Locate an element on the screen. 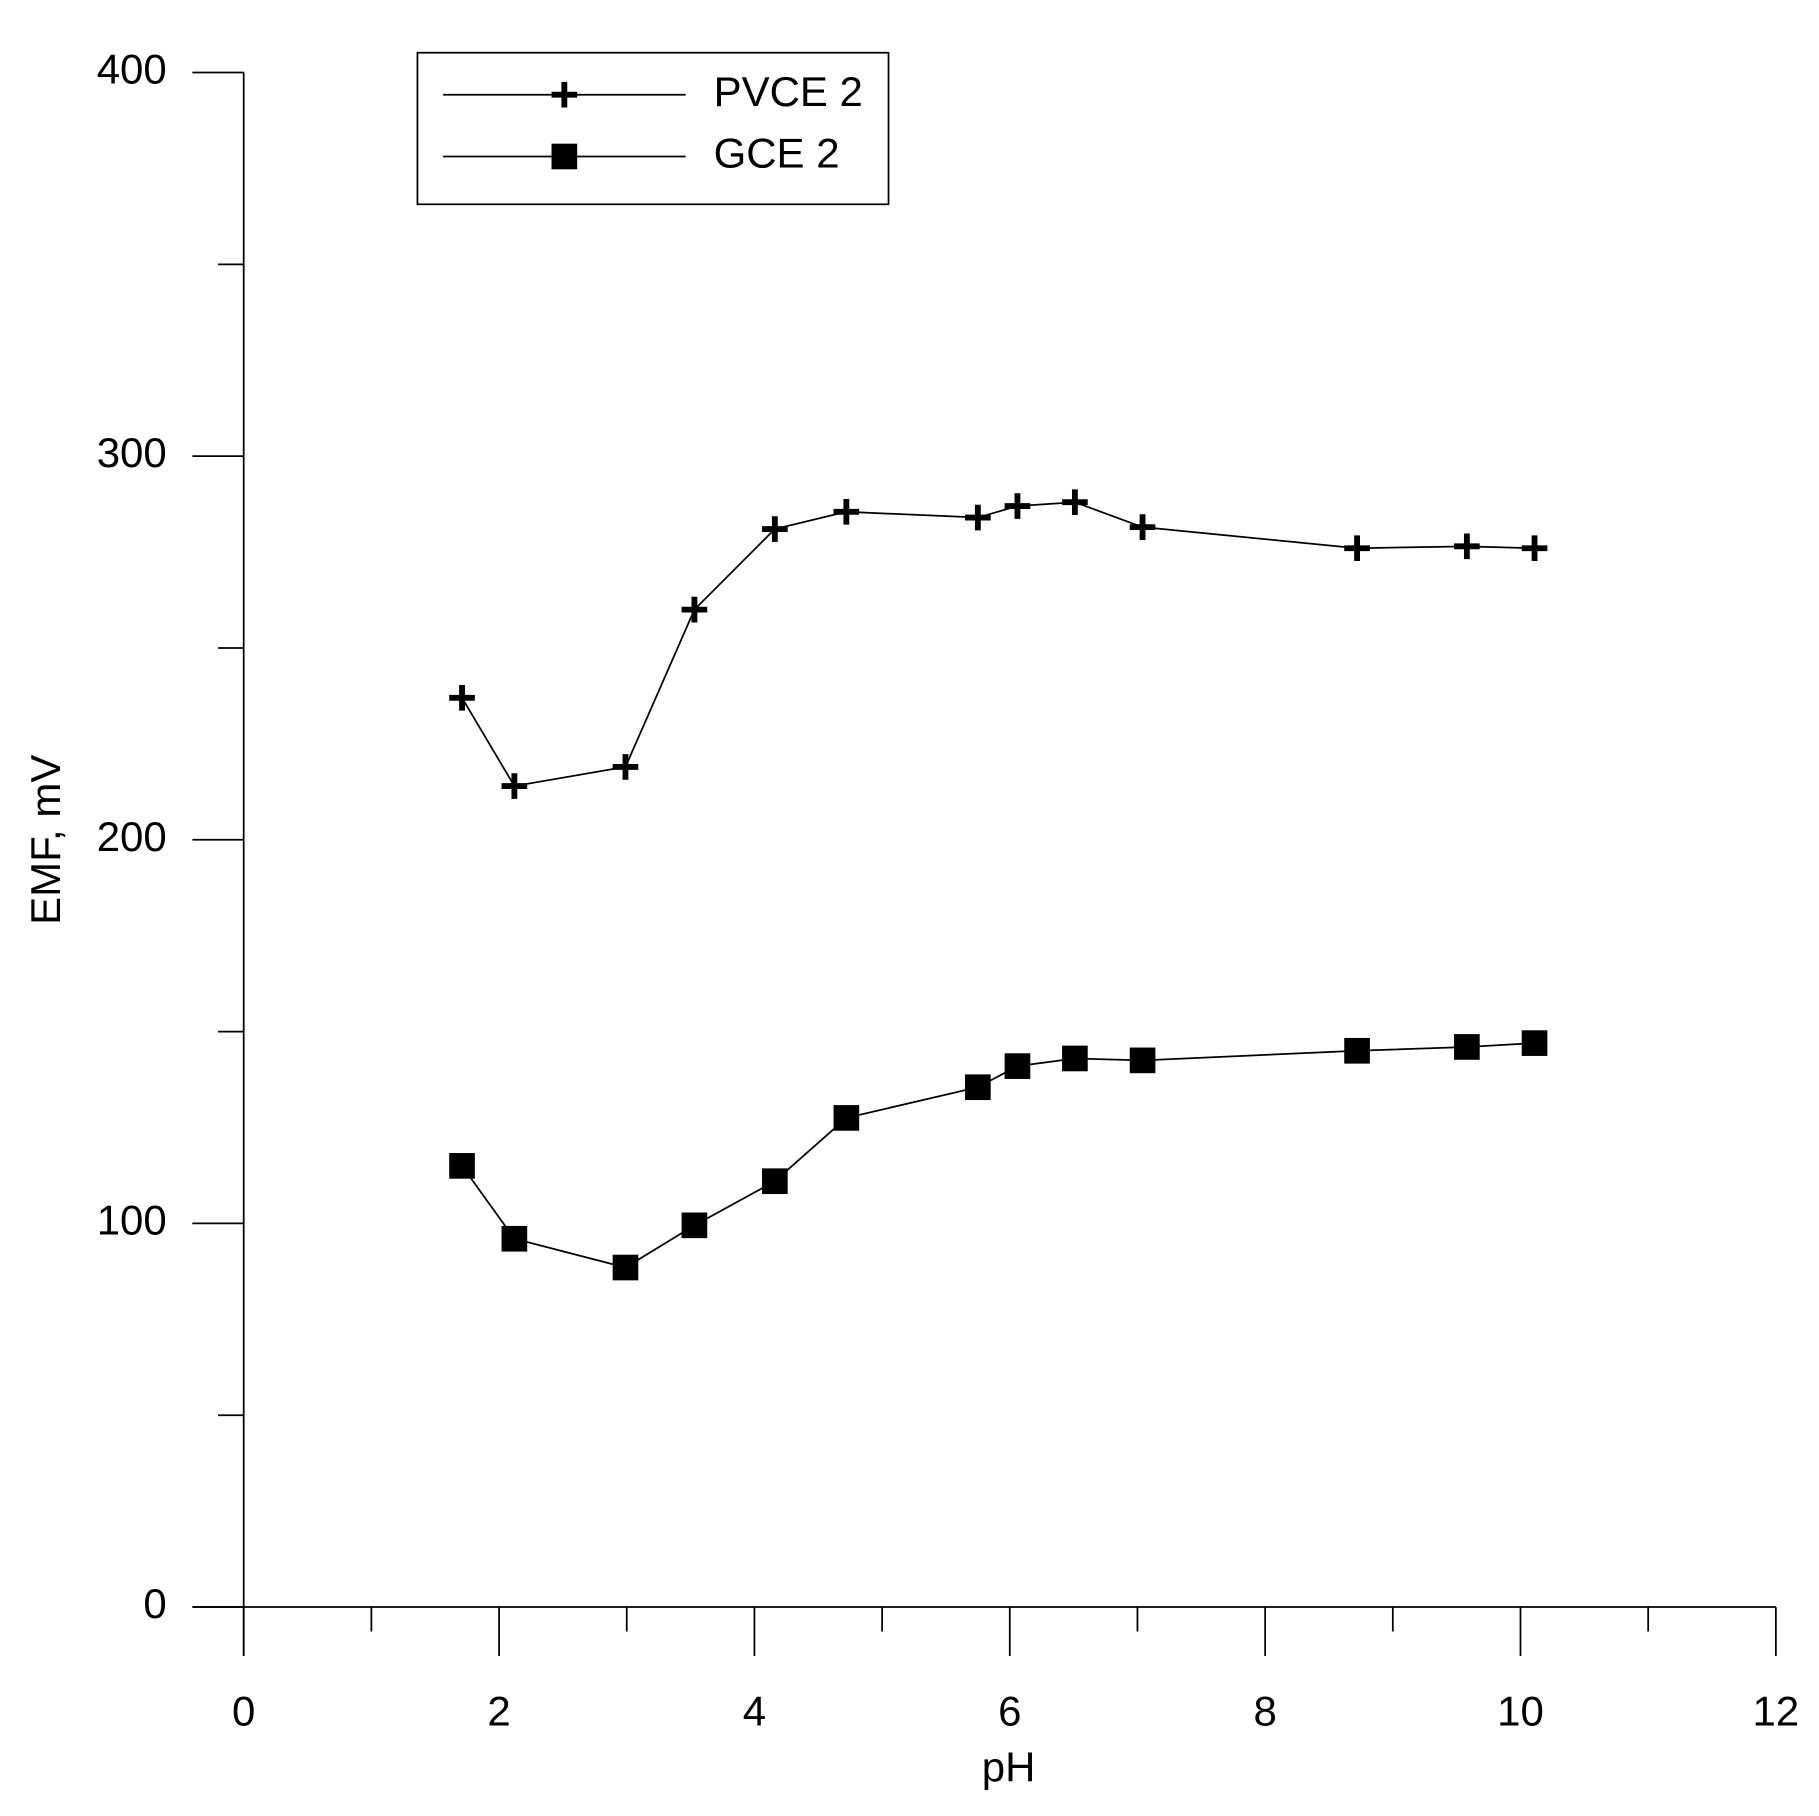  x-tick-label: 2 is located at coordinates (498, 1710).